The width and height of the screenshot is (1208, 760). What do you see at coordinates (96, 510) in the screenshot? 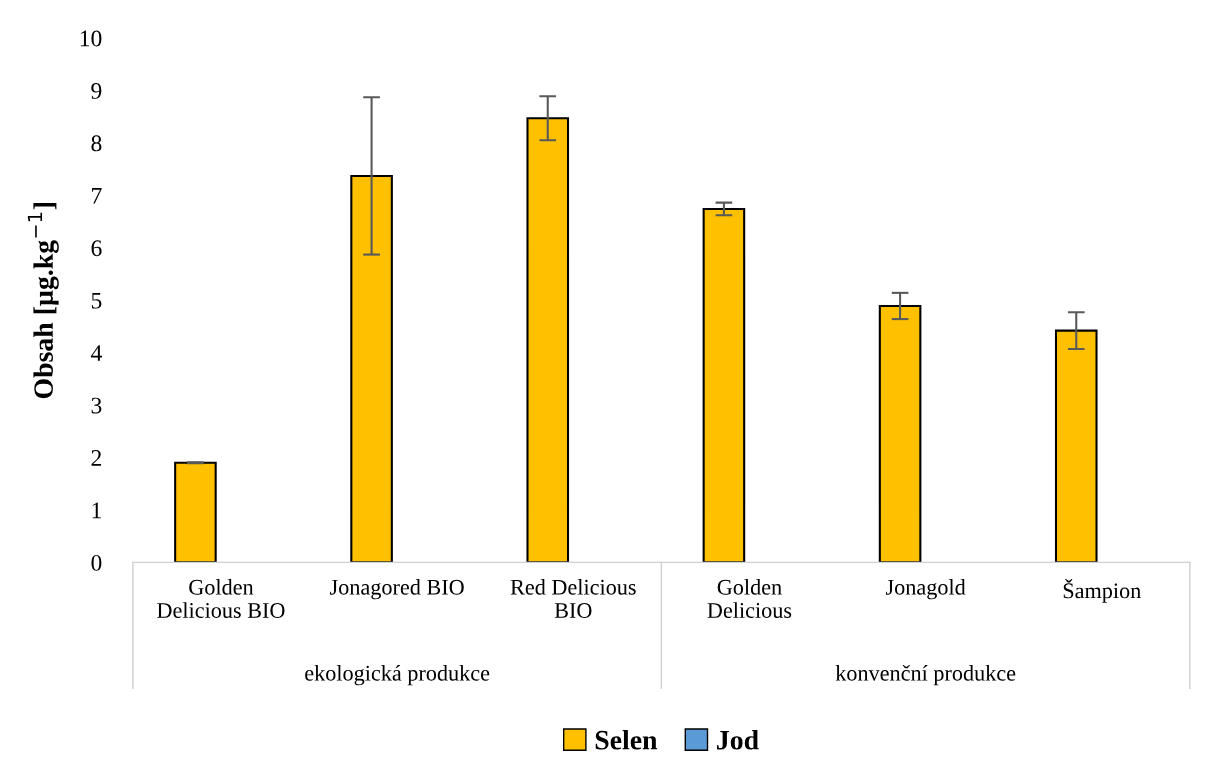
I see `y-tick-label: 1` at bounding box center [96, 510].